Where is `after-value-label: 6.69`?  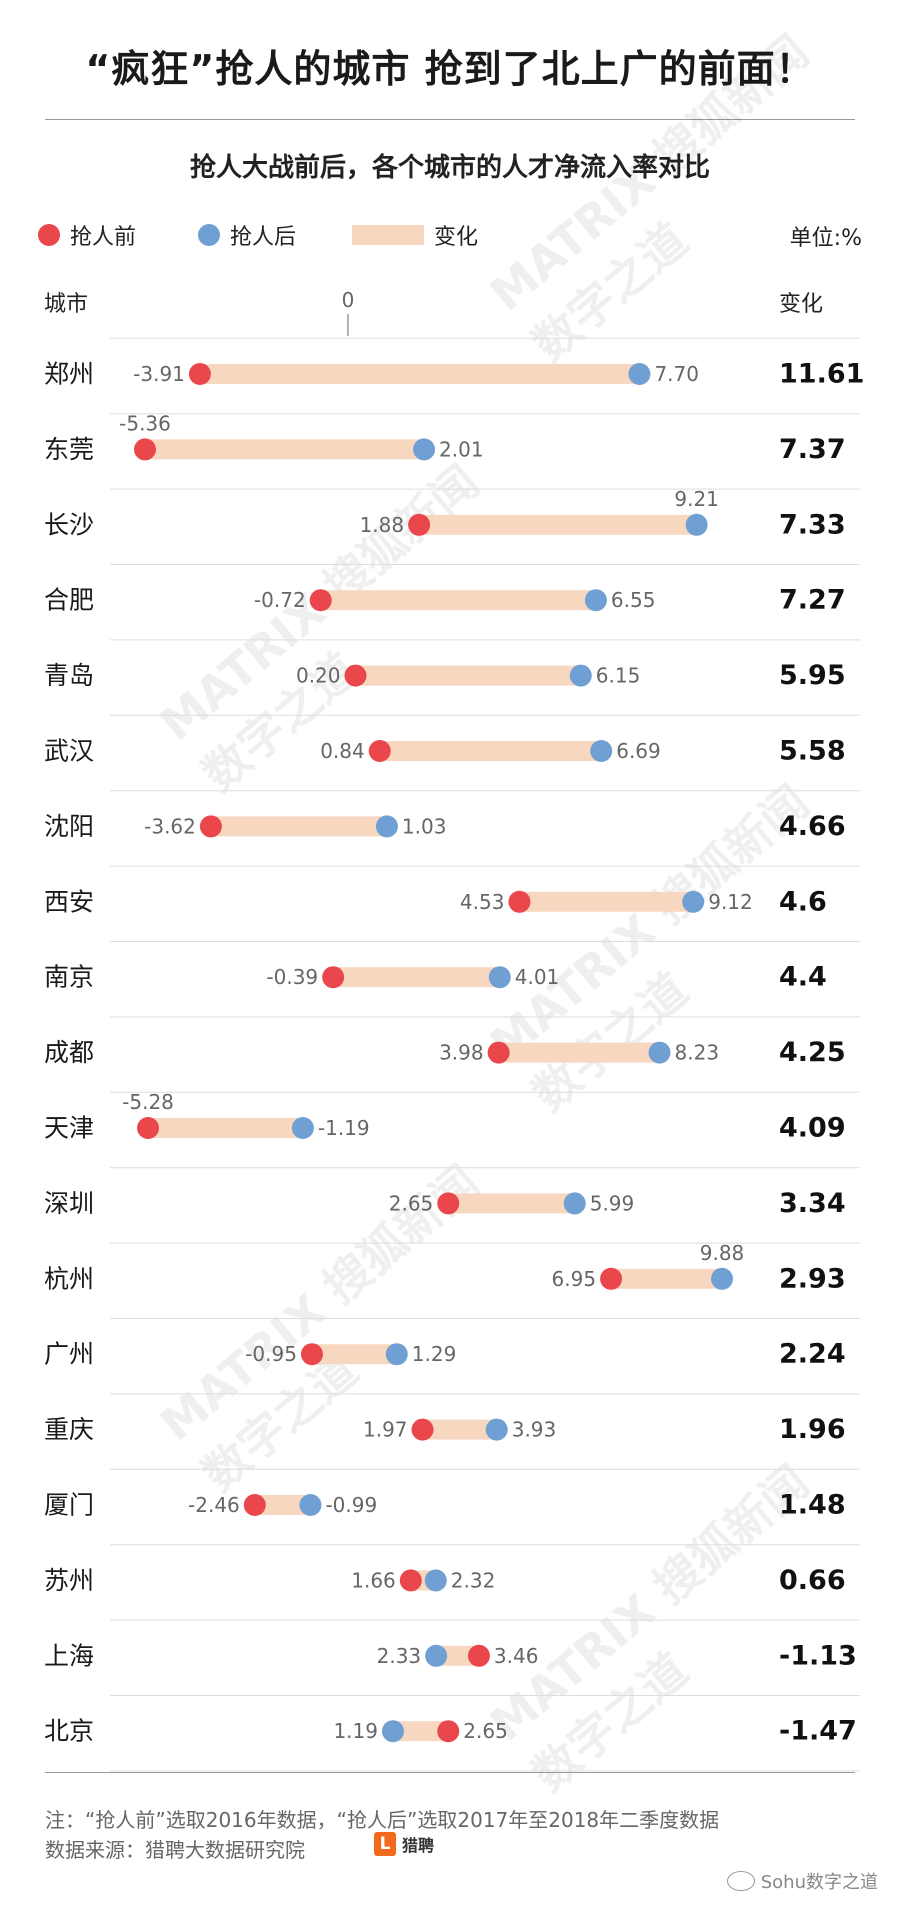
after-value-label: 6.69 is located at coordinates (638, 751).